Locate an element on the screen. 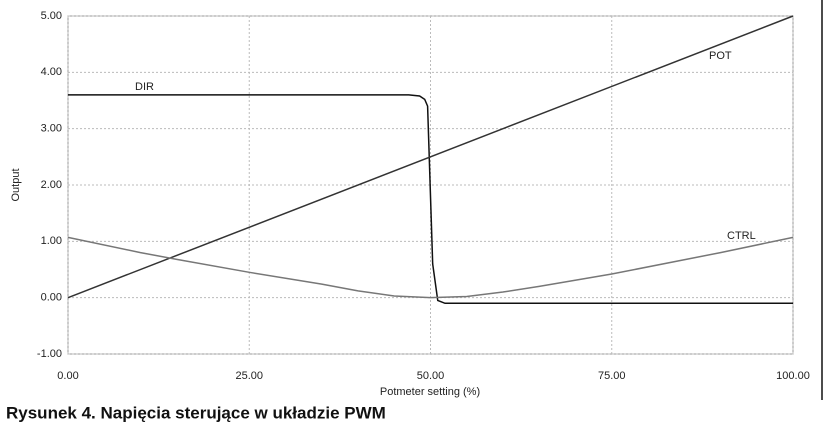  x-tick-label: 75.00 is located at coordinates (612, 376).